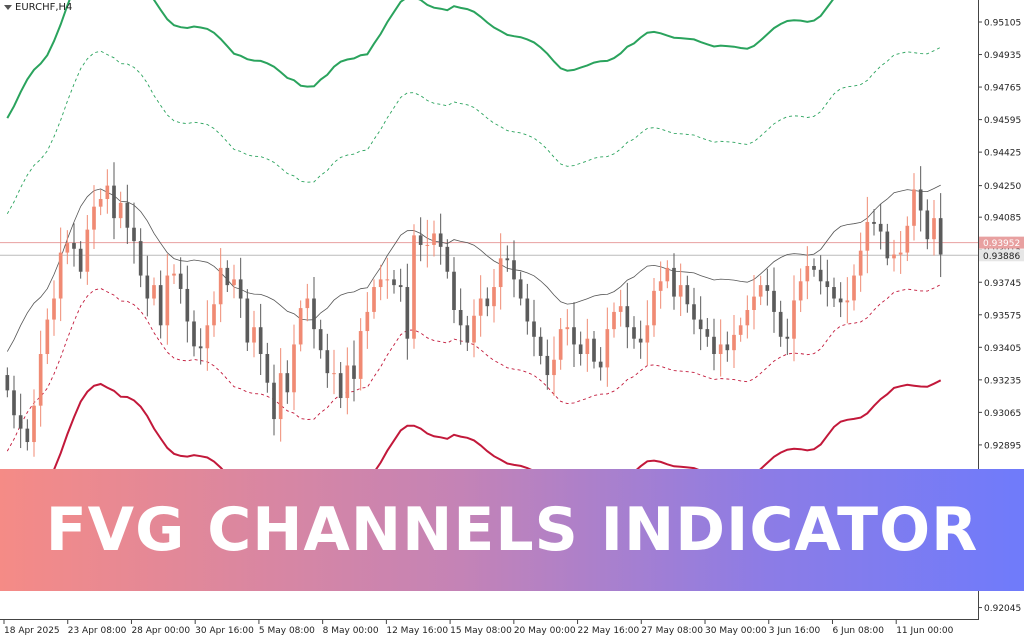 The height and width of the screenshot is (644, 1024). I want to click on price-tick-label: 0.92895, so click(1002, 446).